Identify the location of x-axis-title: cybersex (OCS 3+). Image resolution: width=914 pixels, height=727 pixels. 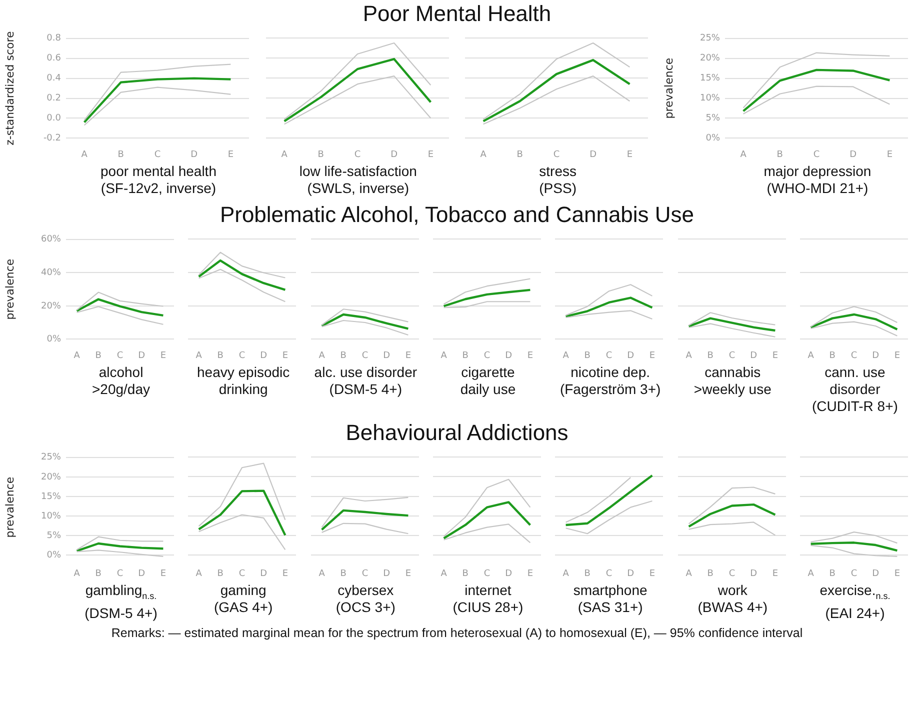
(365, 599).